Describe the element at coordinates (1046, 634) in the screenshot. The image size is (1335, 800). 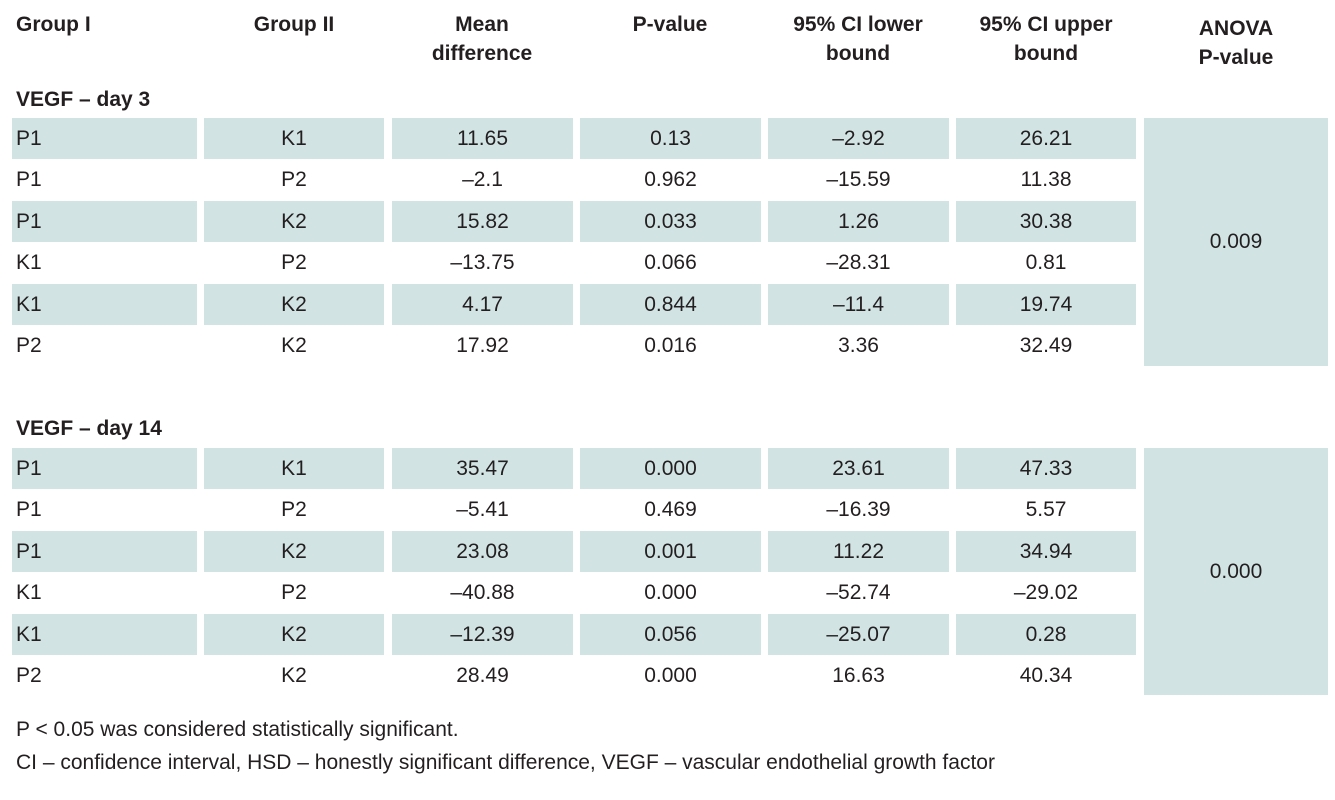
I see `cell-ci-upper: 0.28` at that location.